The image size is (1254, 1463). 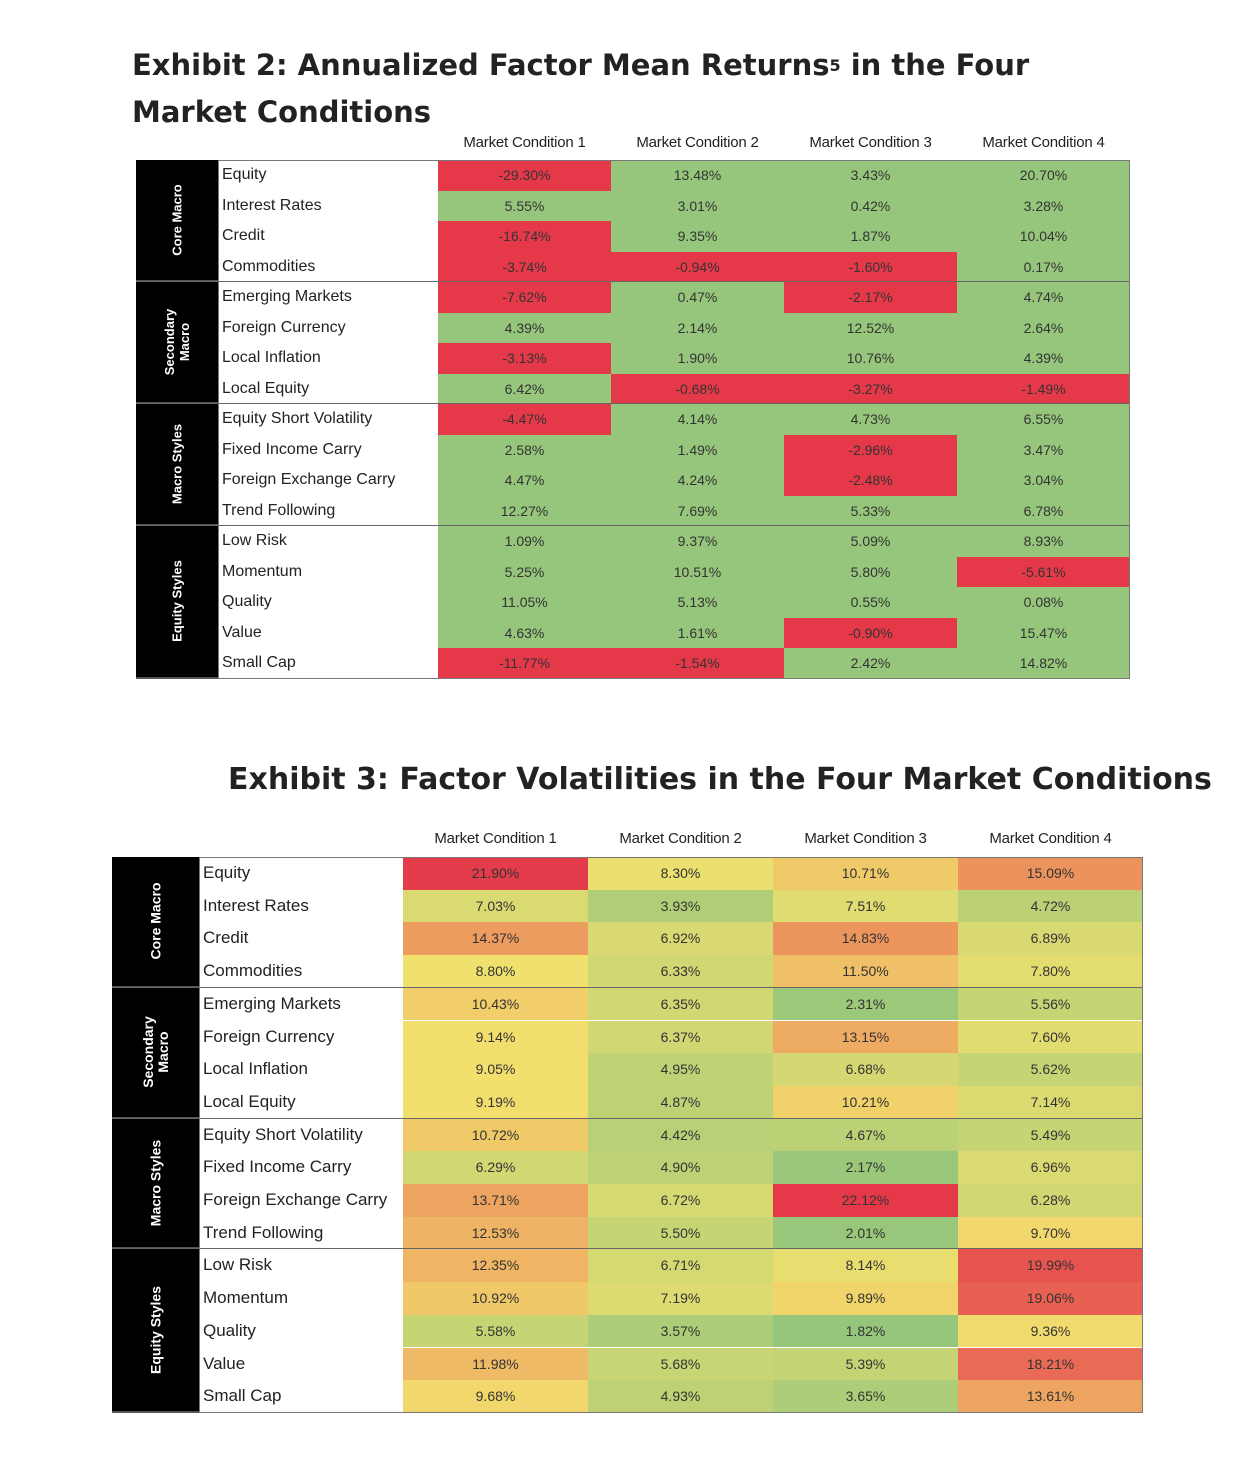 I want to click on value-cell: 4.73%, so click(x=870, y=419).